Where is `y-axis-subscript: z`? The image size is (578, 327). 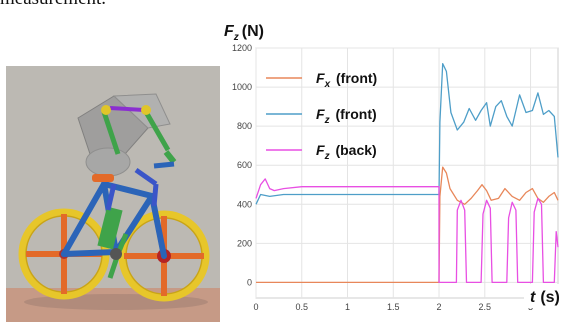 y-axis-subscript: z is located at coordinates (236, 37).